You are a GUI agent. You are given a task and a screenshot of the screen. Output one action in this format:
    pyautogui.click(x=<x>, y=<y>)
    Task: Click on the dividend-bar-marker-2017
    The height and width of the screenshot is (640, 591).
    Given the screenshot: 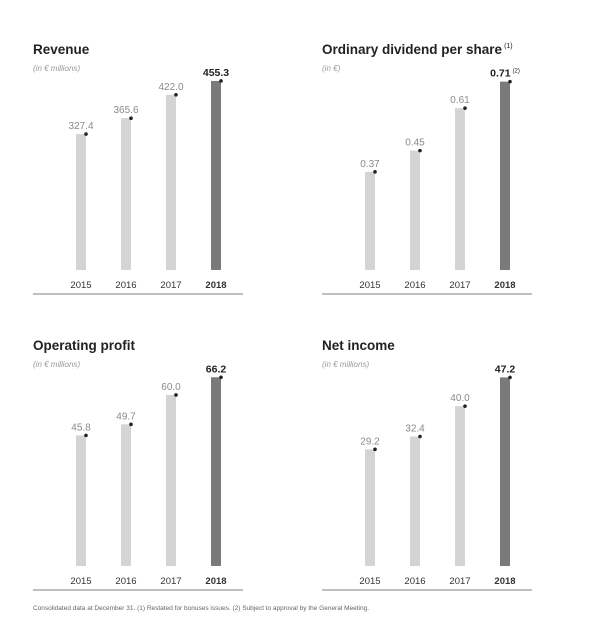 What is the action you would take?
    pyautogui.click(x=465, y=108)
    